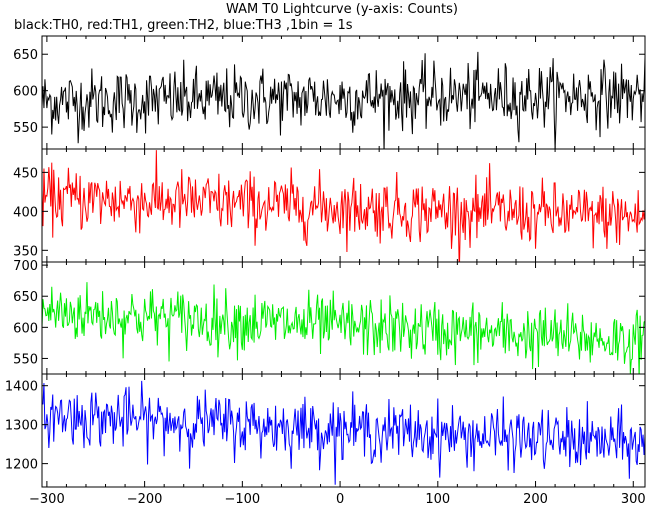  I want to click on x-tick-label: 100, so click(437, 498).